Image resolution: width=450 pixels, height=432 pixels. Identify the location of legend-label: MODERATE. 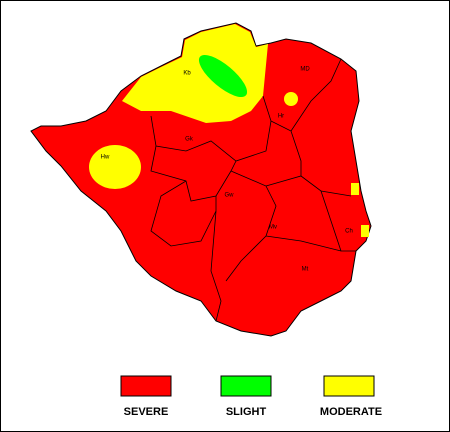
(351, 412).